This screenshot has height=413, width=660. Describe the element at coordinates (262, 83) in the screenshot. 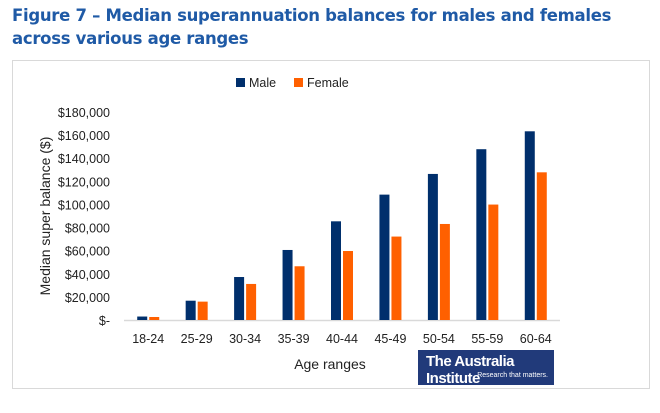

I see `legend-label-male: Male` at that location.